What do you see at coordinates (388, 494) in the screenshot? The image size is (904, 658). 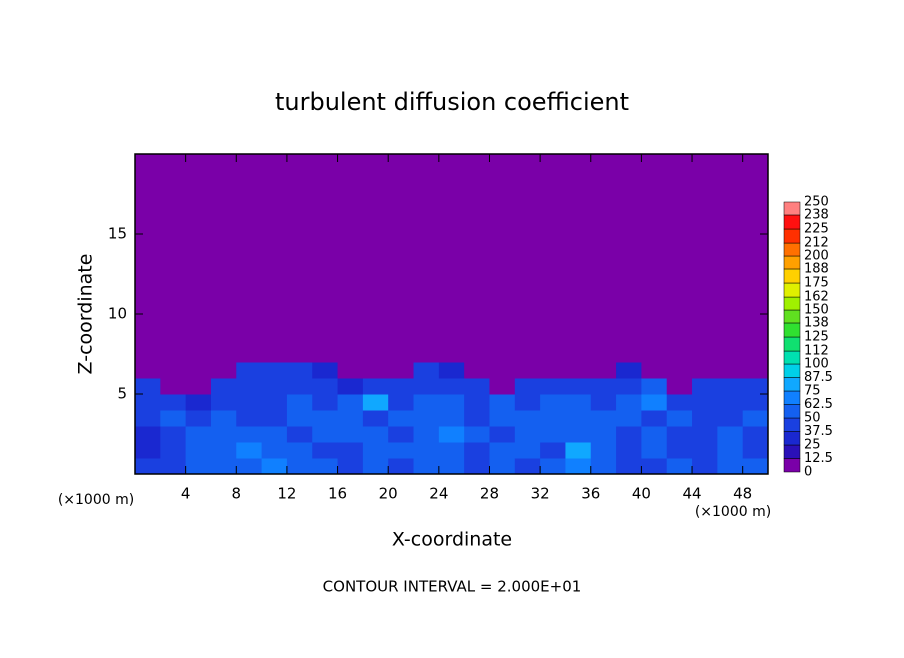 I see `x-tick-label: 20` at bounding box center [388, 494].